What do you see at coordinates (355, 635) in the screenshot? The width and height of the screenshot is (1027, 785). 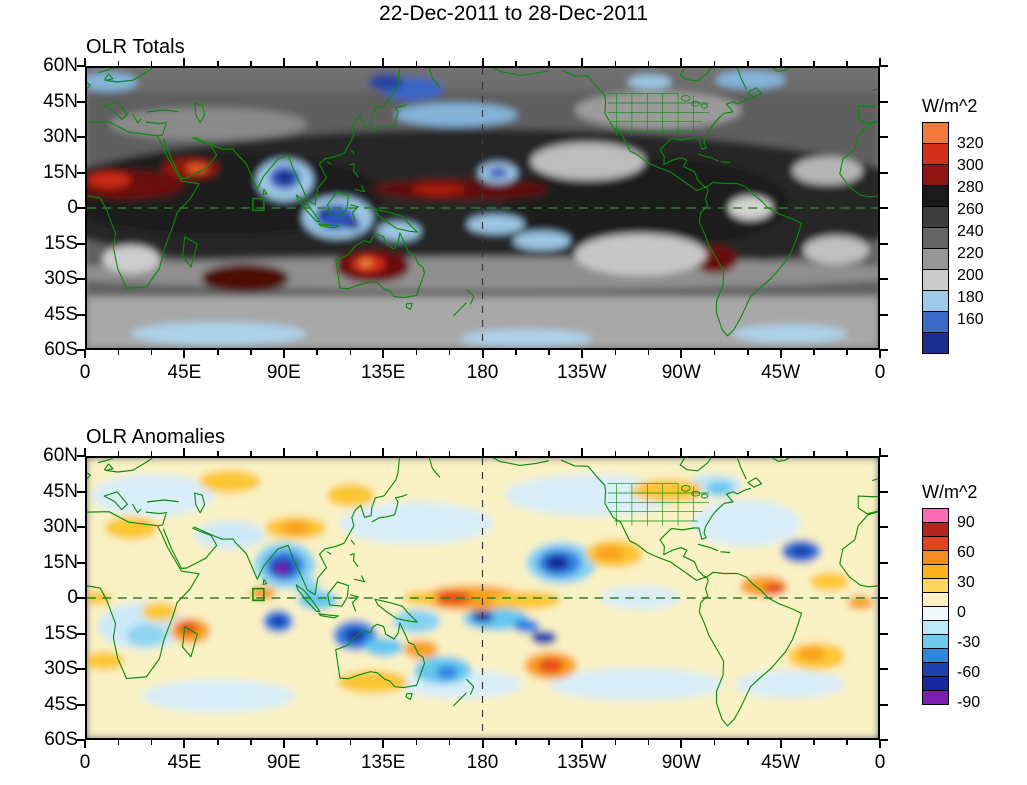 I see `feature-nwaustralia-navy` at bounding box center [355, 635].